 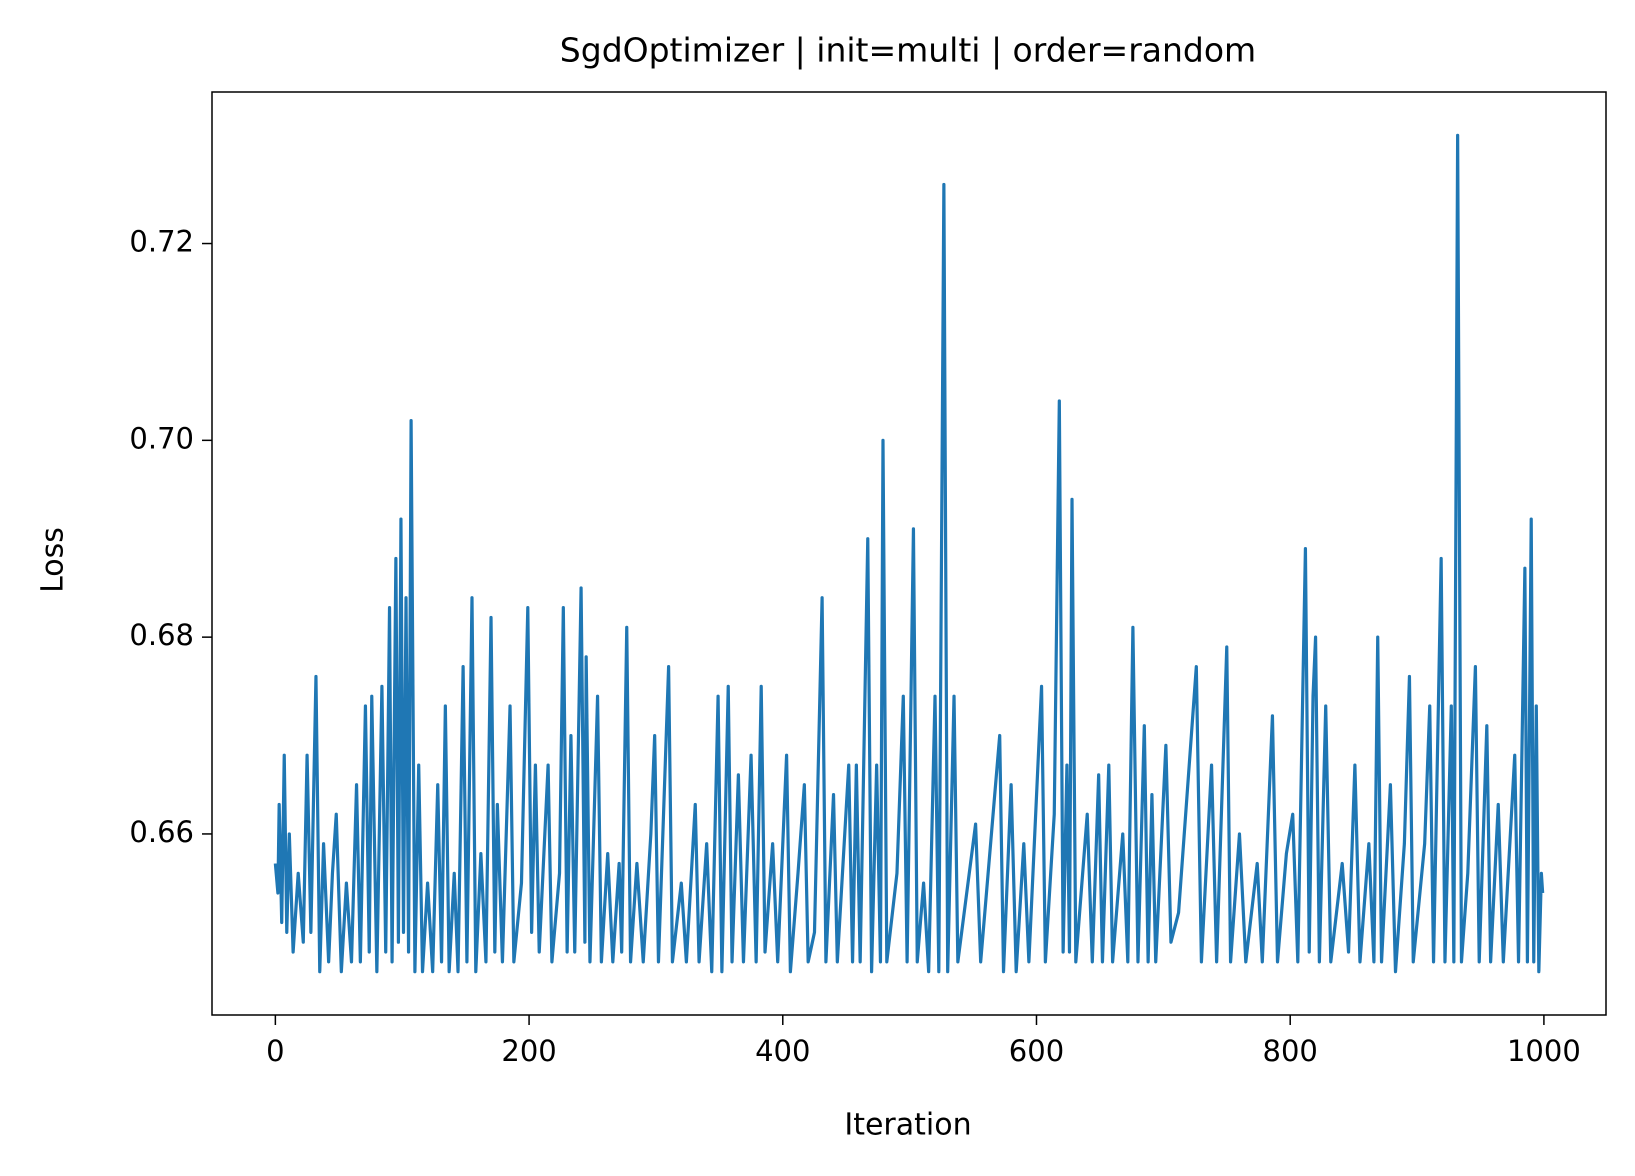 What do you see at coordinates (161, 832) in the screenshot?
I see `y-tick-label: 0.66` at bounding box center [161, 832].